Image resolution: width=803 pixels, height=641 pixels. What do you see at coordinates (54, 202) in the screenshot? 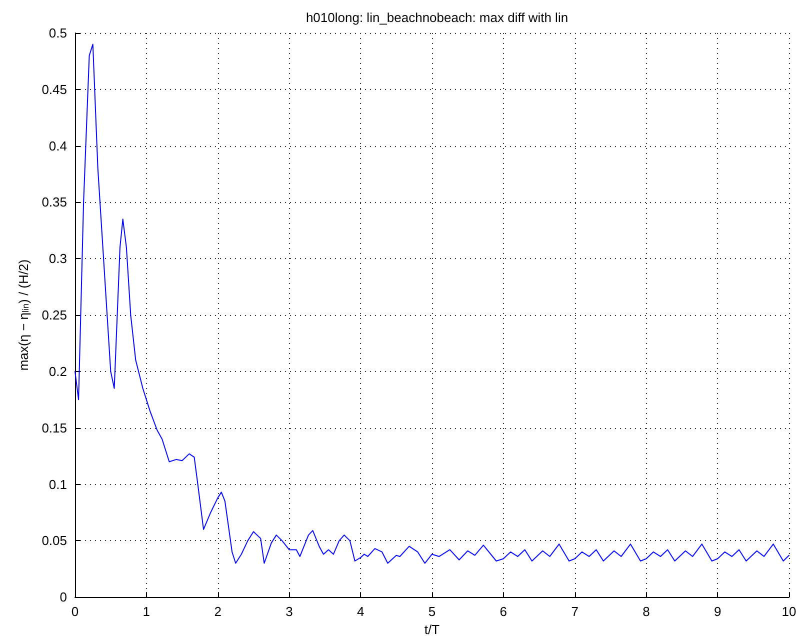
I see `y-tick-label: 0.35` at bounding box center [54, 202].